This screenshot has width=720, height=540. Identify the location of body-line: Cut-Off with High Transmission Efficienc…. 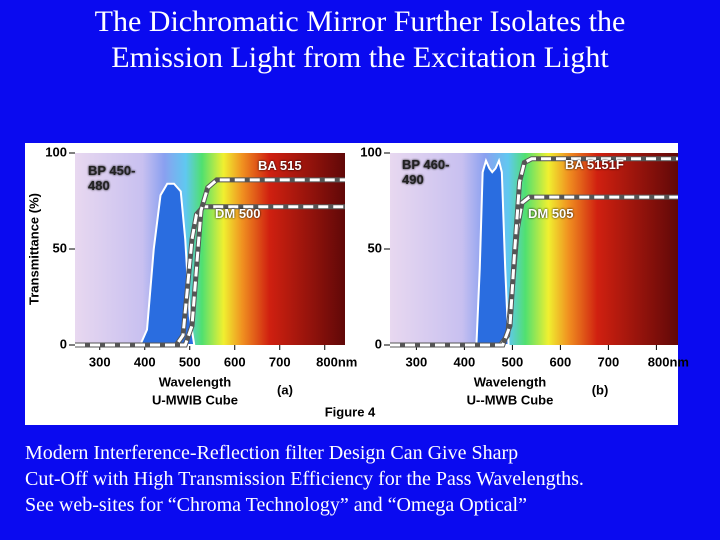
(304, 479).